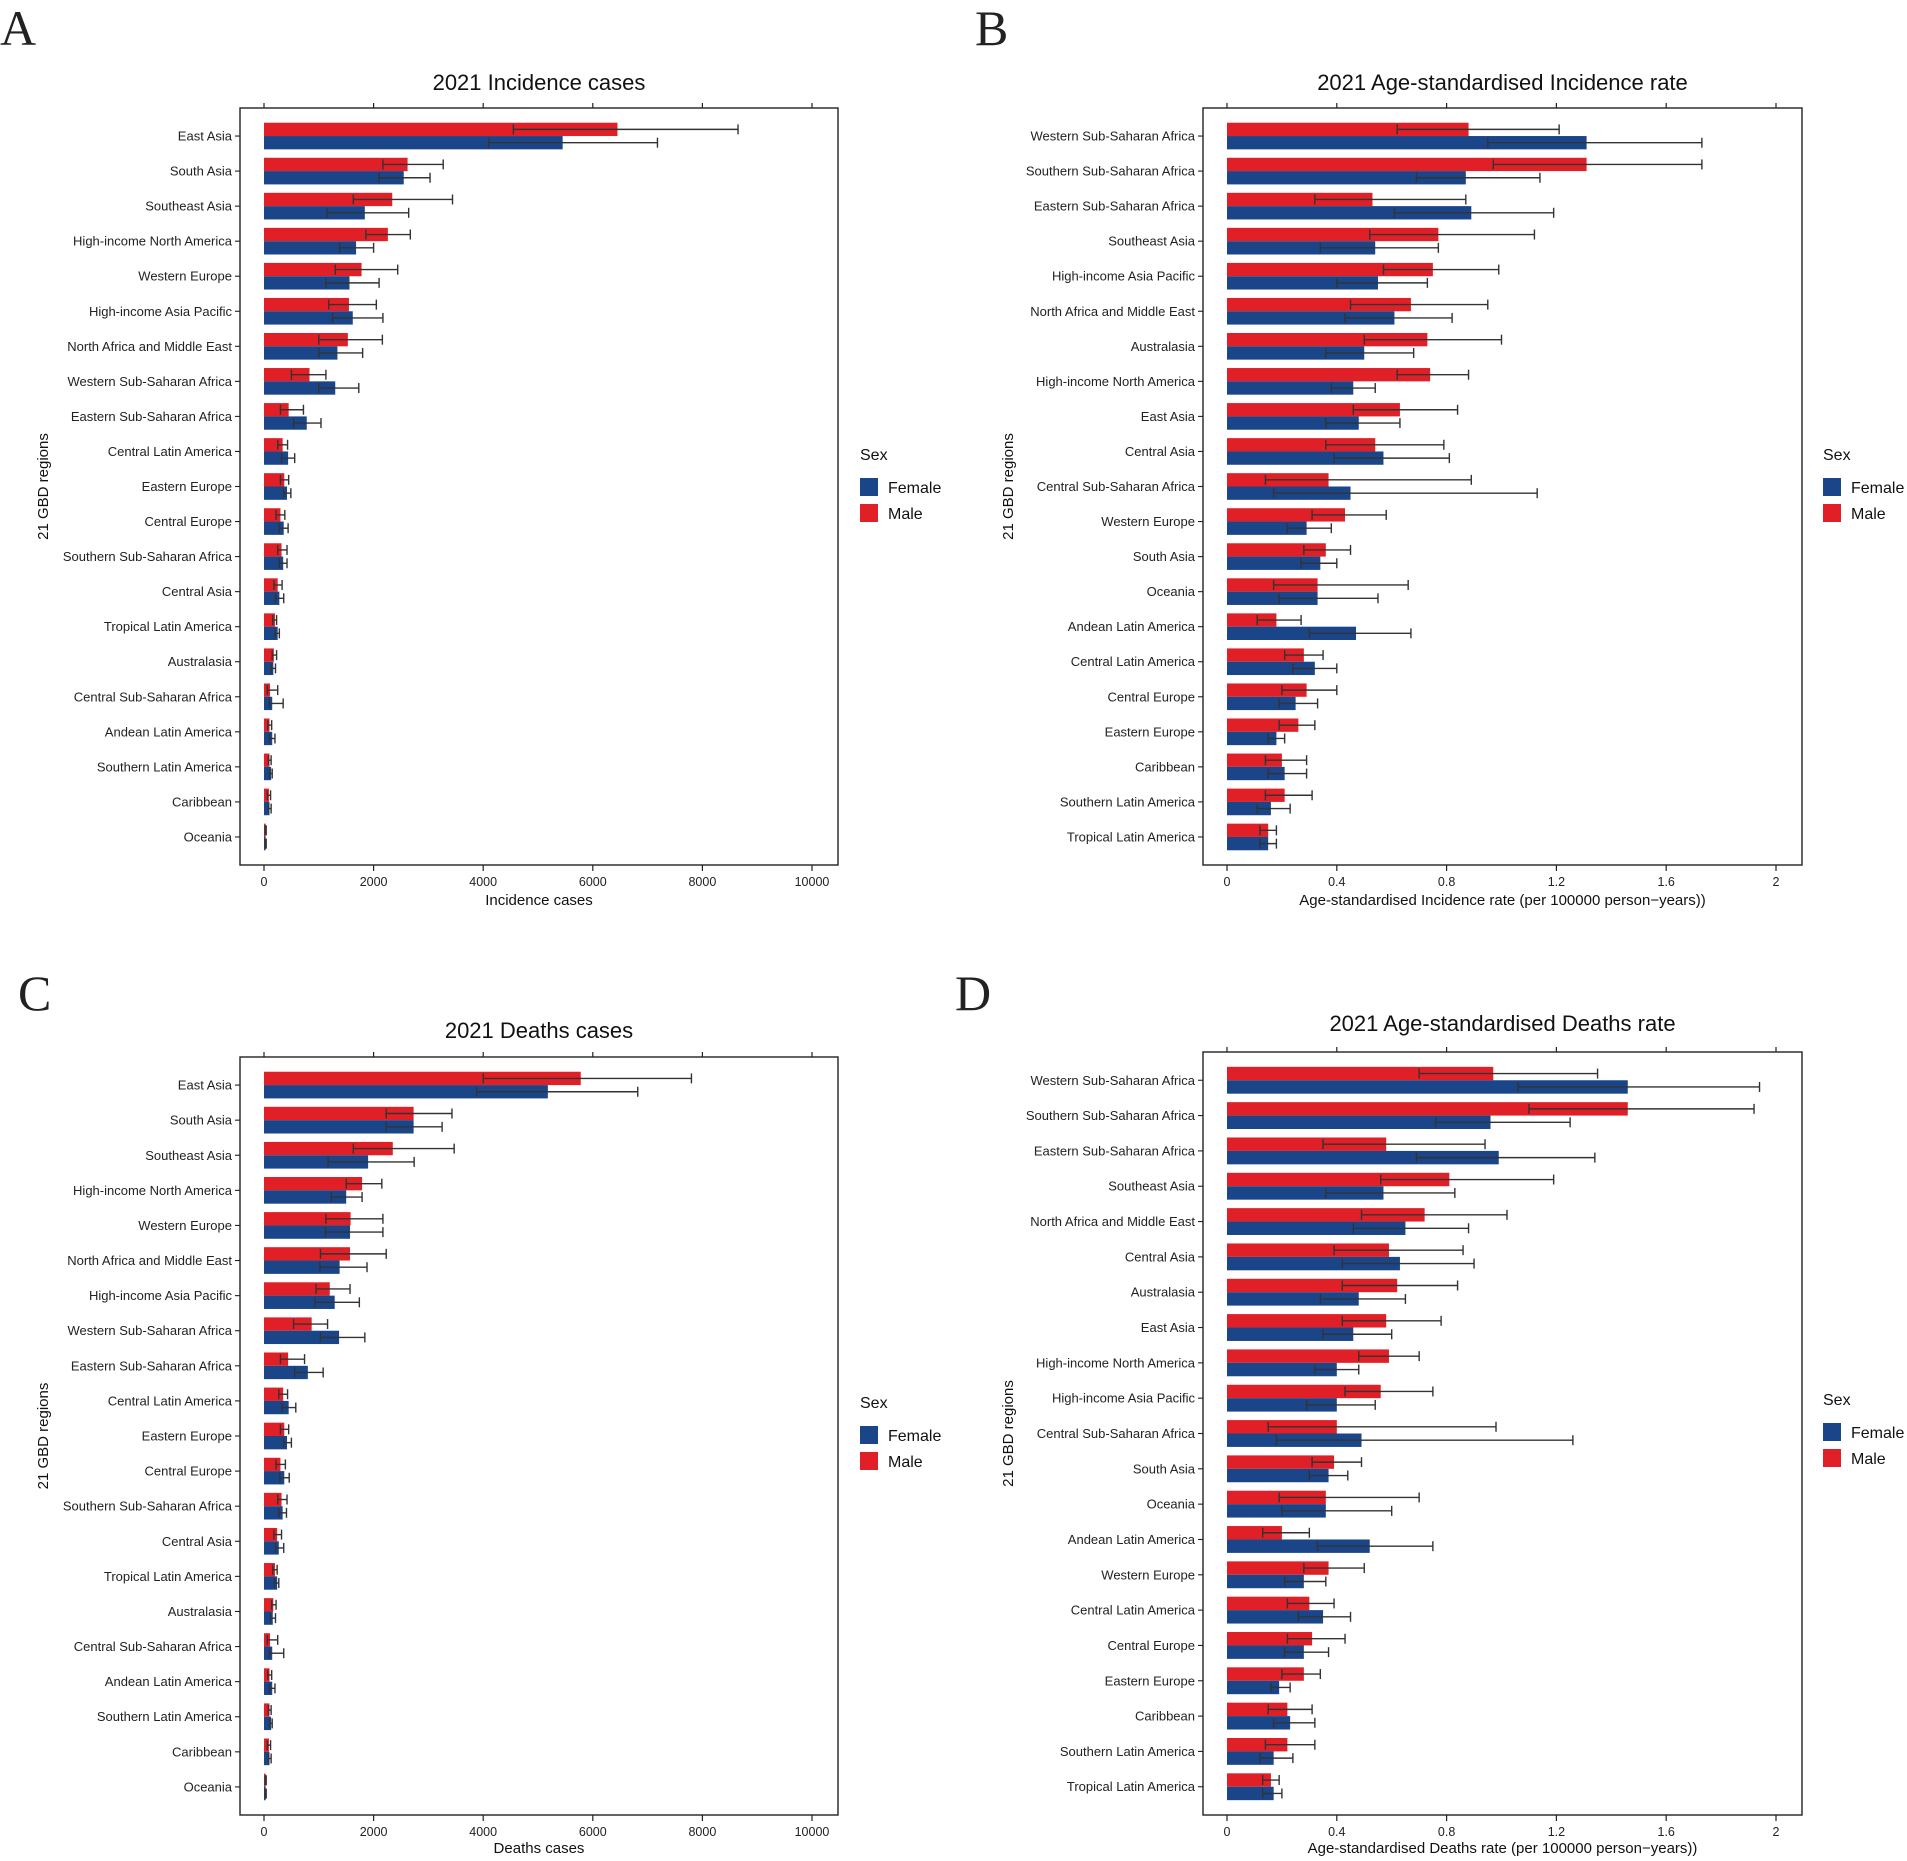  I want to click on category-label: Eastern Sub-Saharan Africa, so click(152, 1365).